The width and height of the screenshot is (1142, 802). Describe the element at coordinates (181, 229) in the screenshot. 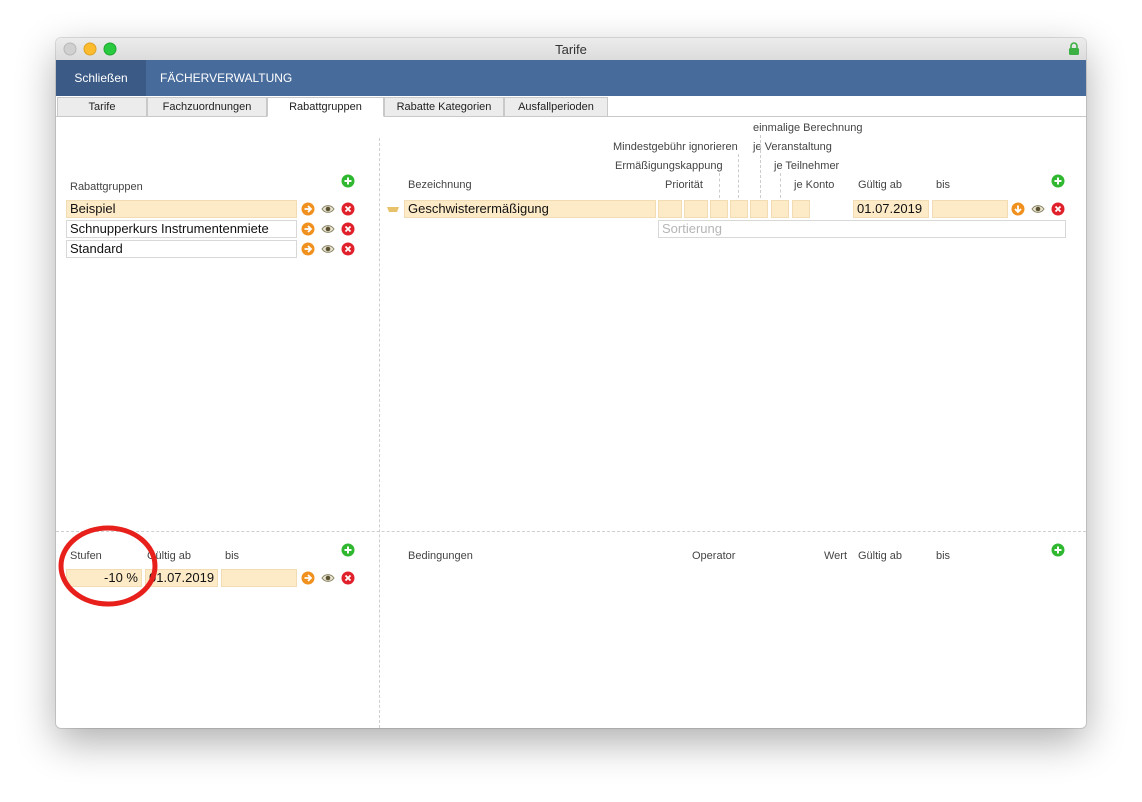

I see `group-row: Schnupperkurs Instrumentenmiete` at that location.